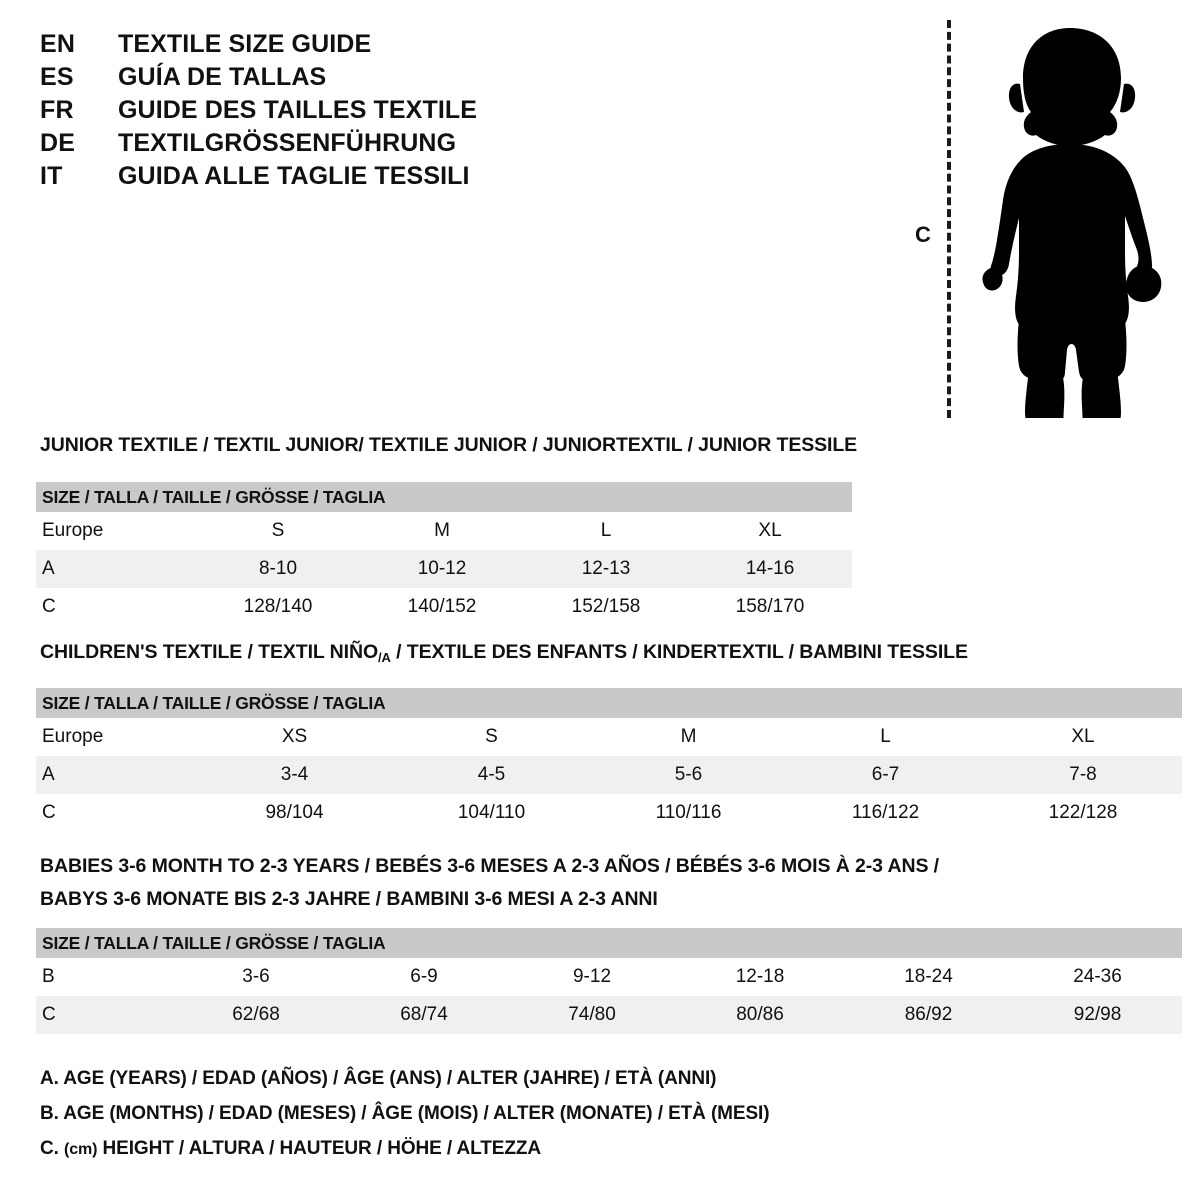 Image resolution: width=1200 pixels, height=1200 pixels. What do you see at coordinates (688, 775) in the screenshot?
I see `cell-value: 5-6` at bounding box center [688, 775].